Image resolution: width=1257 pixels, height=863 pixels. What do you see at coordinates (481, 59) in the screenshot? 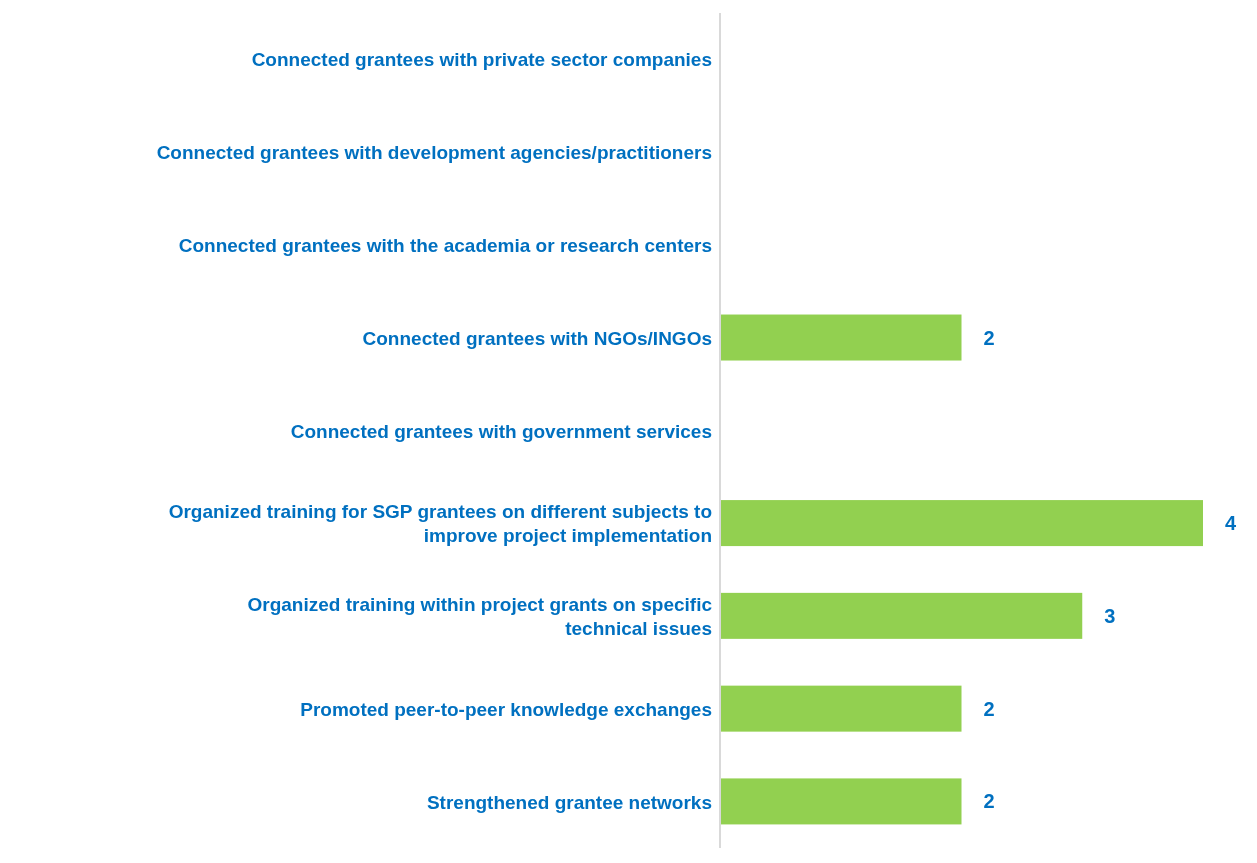
I see `y-tick-label: Connected grantees with private sector companies` at bounding box center [481, 59].